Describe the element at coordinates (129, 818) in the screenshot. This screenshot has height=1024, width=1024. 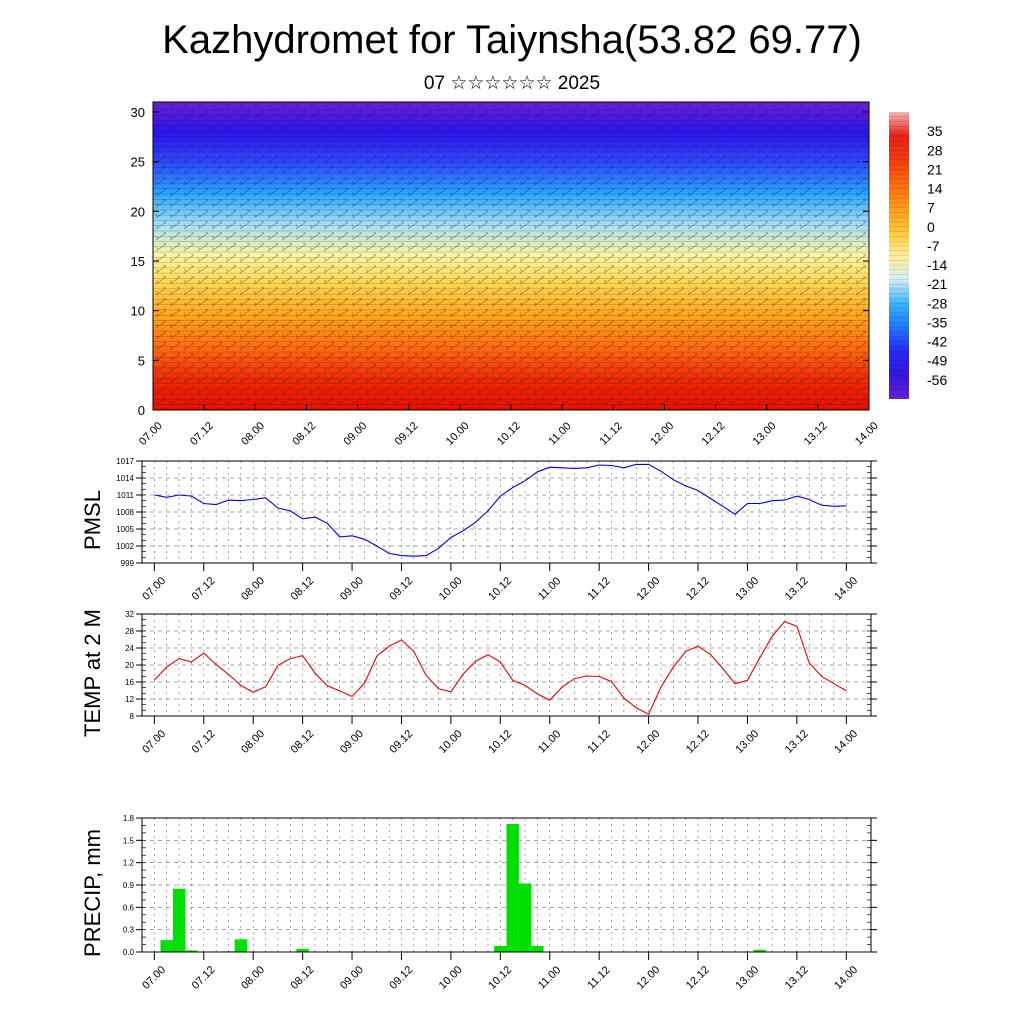
I see `y-tick-label: 1.8` at that location.